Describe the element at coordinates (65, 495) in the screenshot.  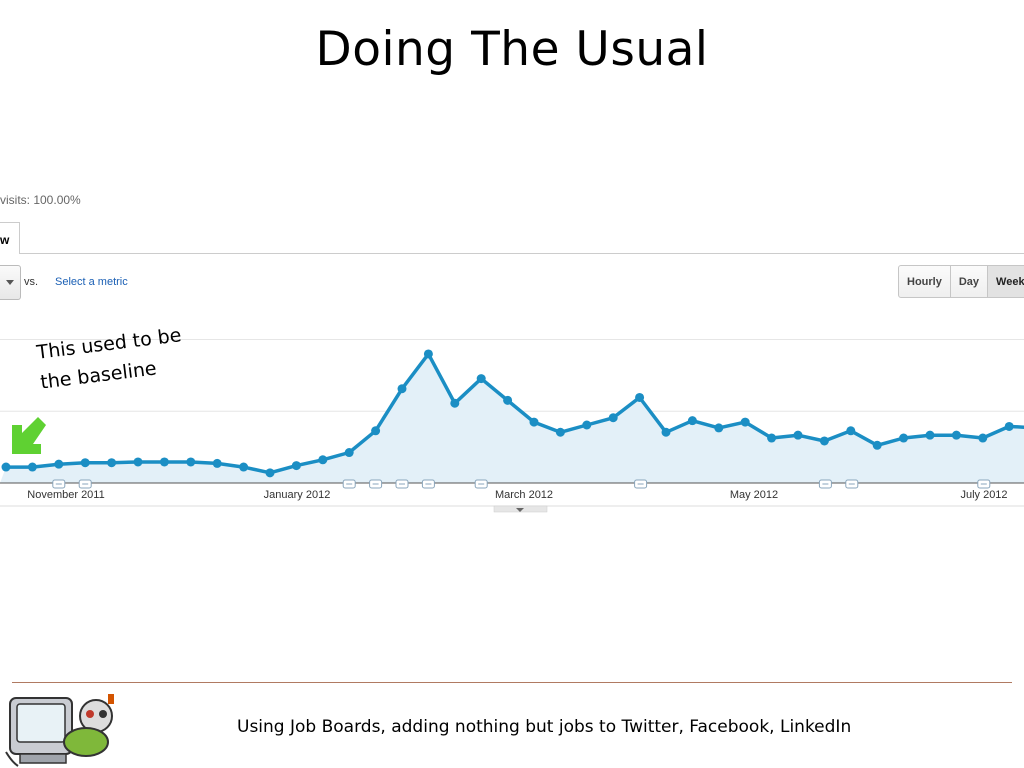
I see `x-tick-label: November 2011` at that location.